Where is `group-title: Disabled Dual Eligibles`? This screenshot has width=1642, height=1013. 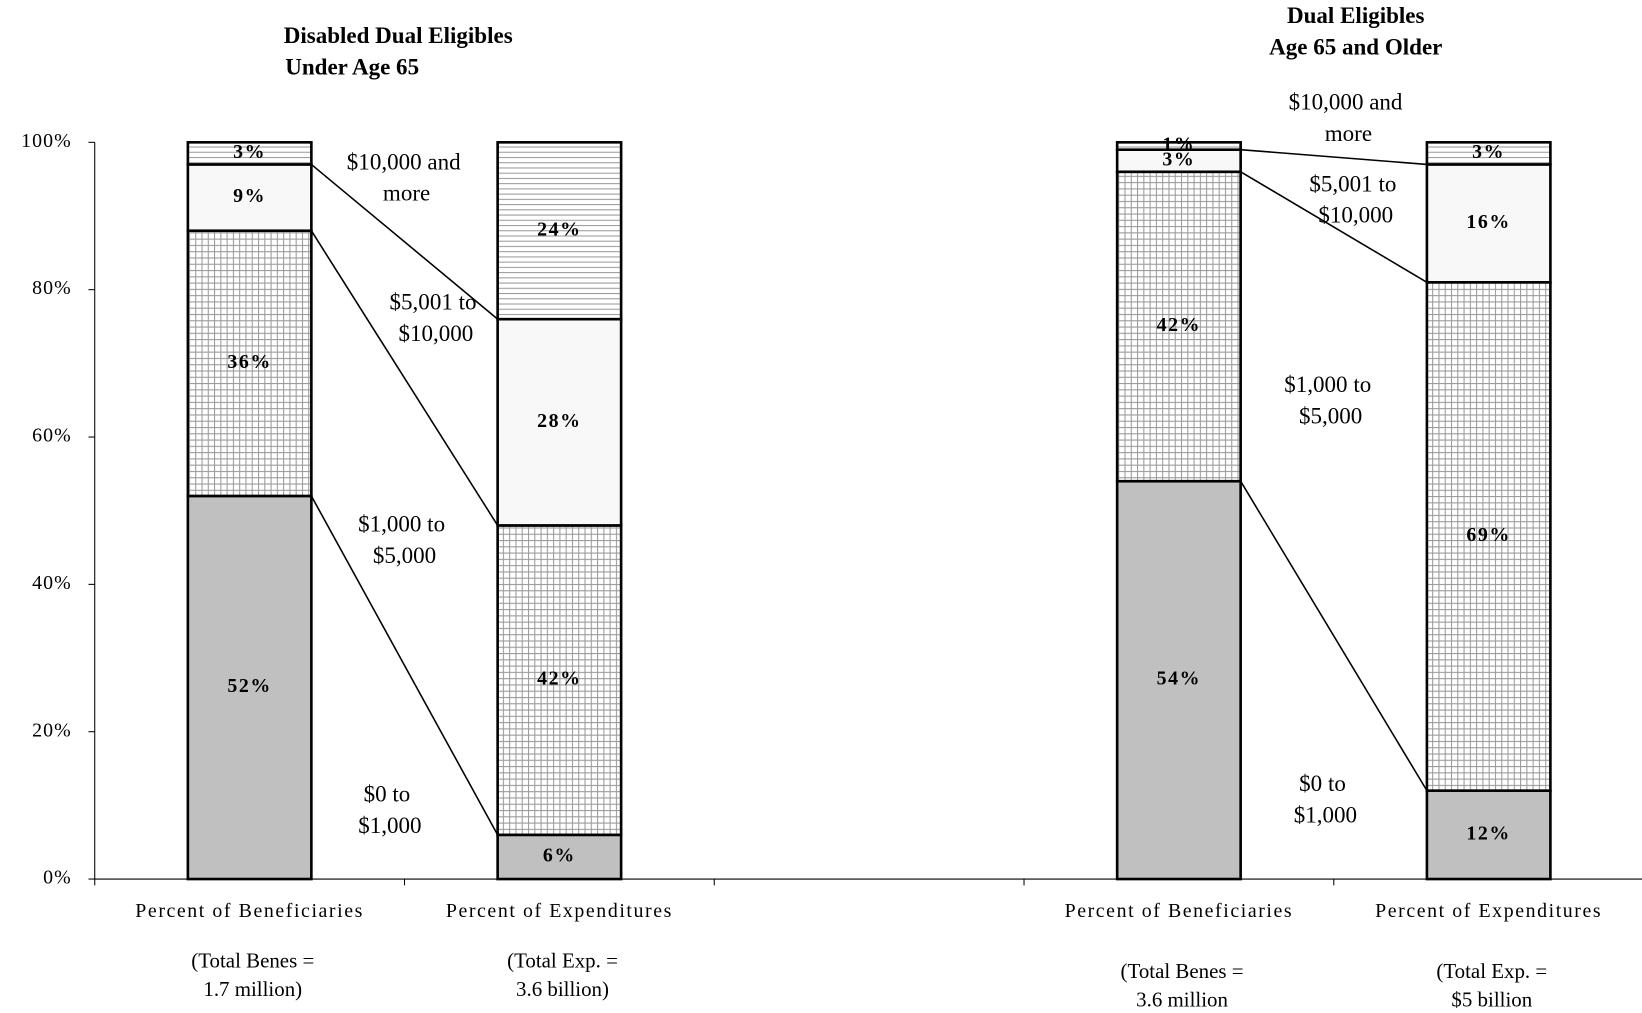 group-title: Disabled Dual Eligibles is located at coordinates (398, 35).